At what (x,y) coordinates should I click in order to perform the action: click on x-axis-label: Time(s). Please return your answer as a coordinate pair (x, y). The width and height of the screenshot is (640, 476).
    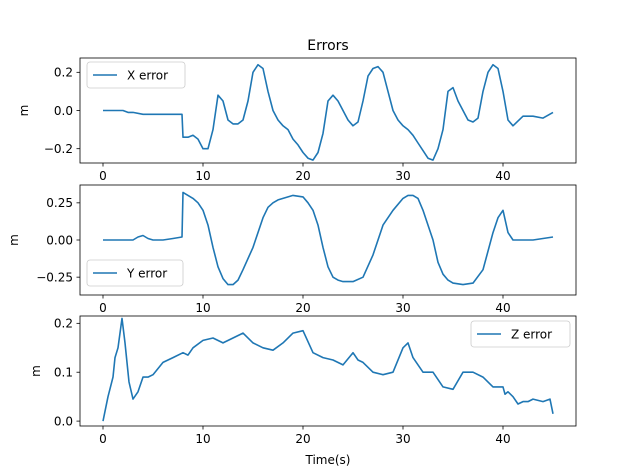
    Looking at the image, I should click on (328, 460).